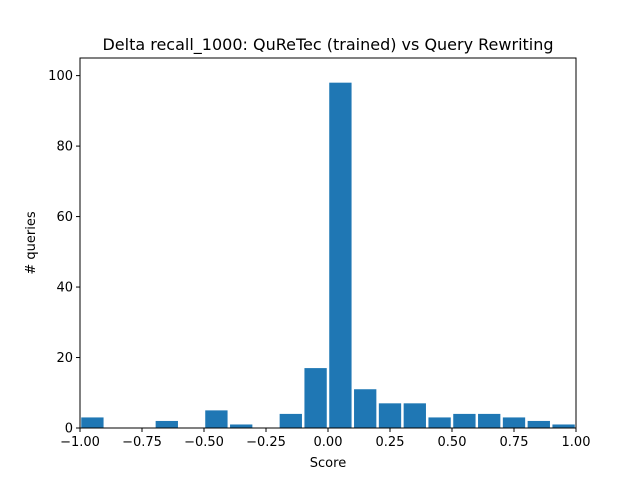  I want to click on y-axis-label: # queries, so click(31, 242).